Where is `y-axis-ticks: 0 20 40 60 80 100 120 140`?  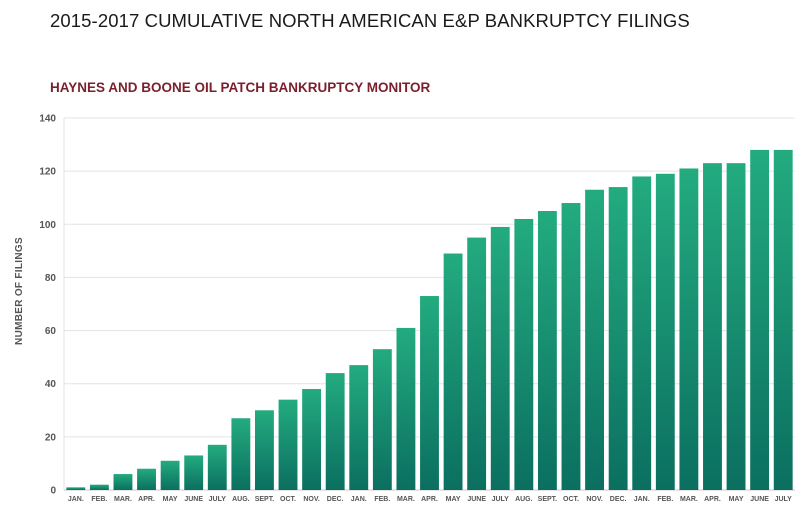
y-axis-ticks: 0 20 40 60 80 100 120 140 is located at coordinates (47, 305).